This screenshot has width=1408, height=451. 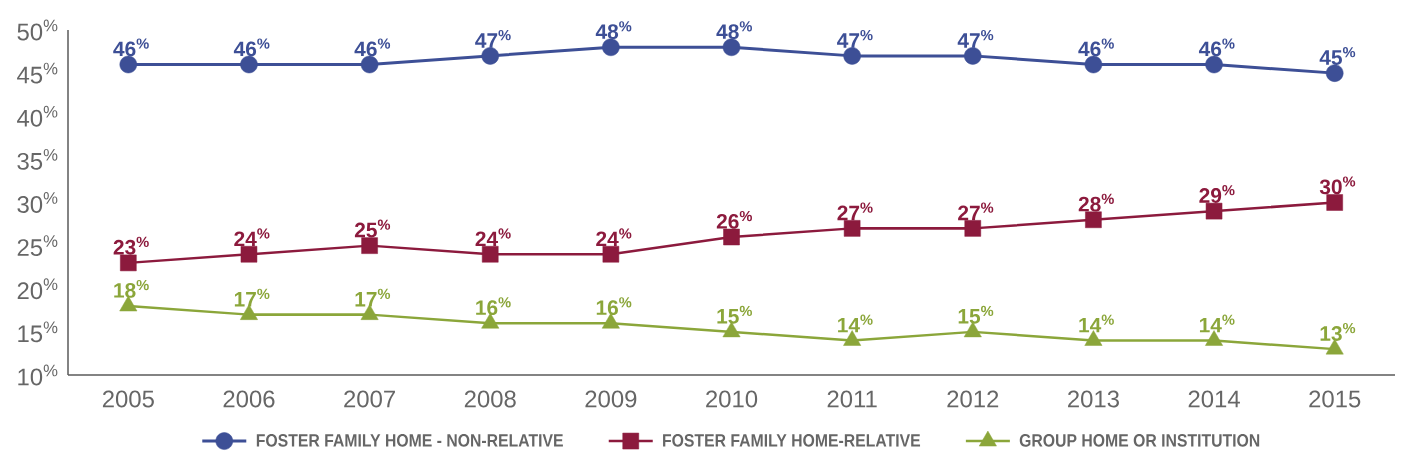 I want to click on x-tick-label: 2010, so click(x=732, y=399).